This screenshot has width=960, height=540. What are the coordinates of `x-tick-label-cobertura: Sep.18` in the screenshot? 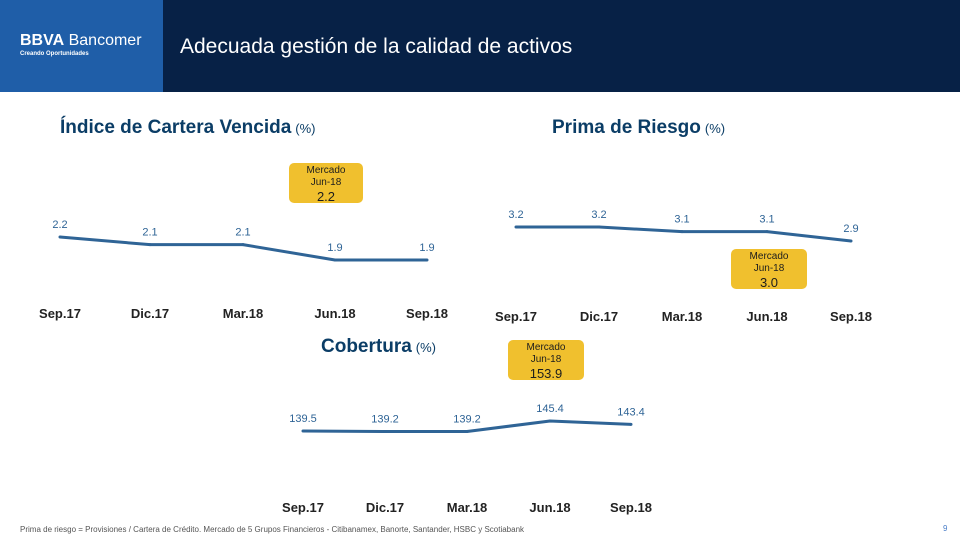 It's located at (631, 507).